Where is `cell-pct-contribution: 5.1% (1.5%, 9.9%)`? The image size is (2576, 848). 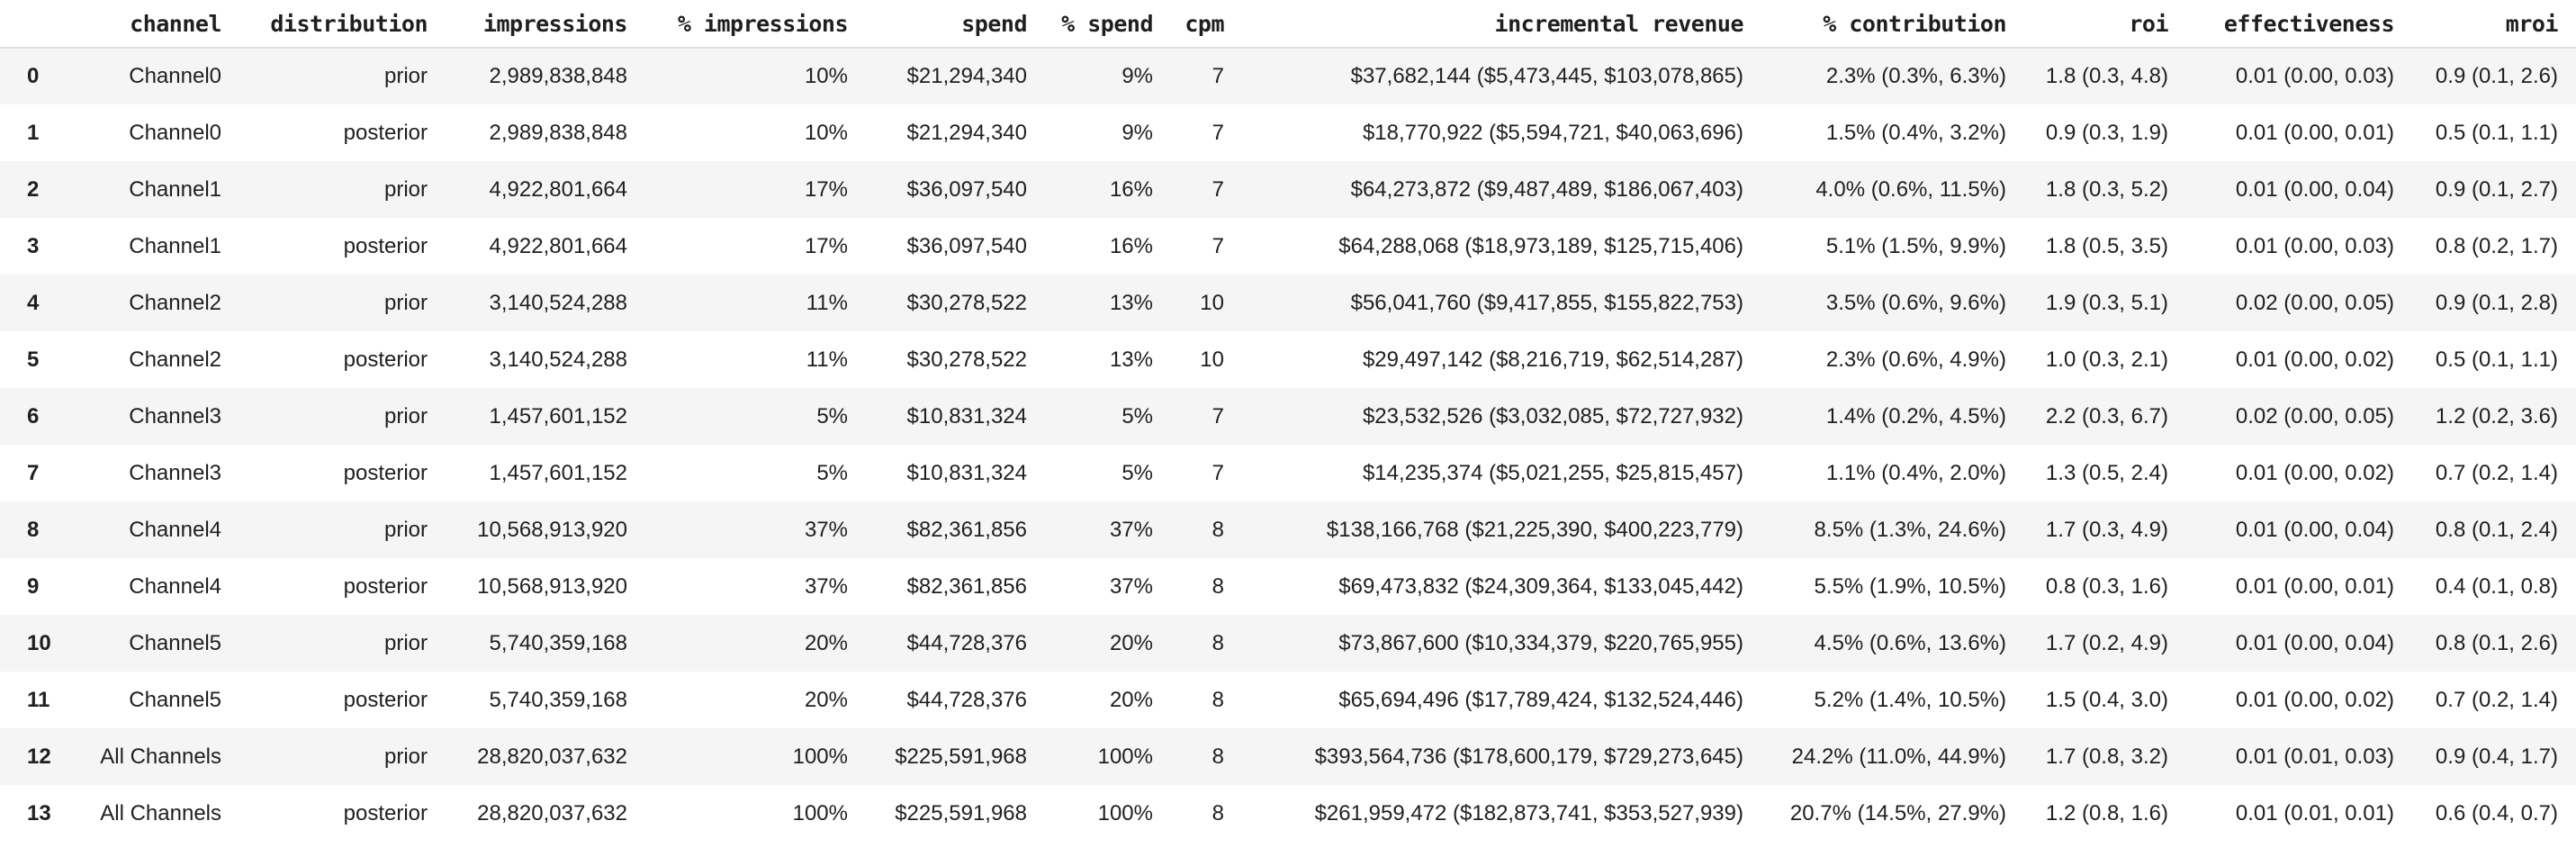
cell-pct-contribution: 5.1% (1.5%, 9.9%) is located at coordinates (1915, 245).